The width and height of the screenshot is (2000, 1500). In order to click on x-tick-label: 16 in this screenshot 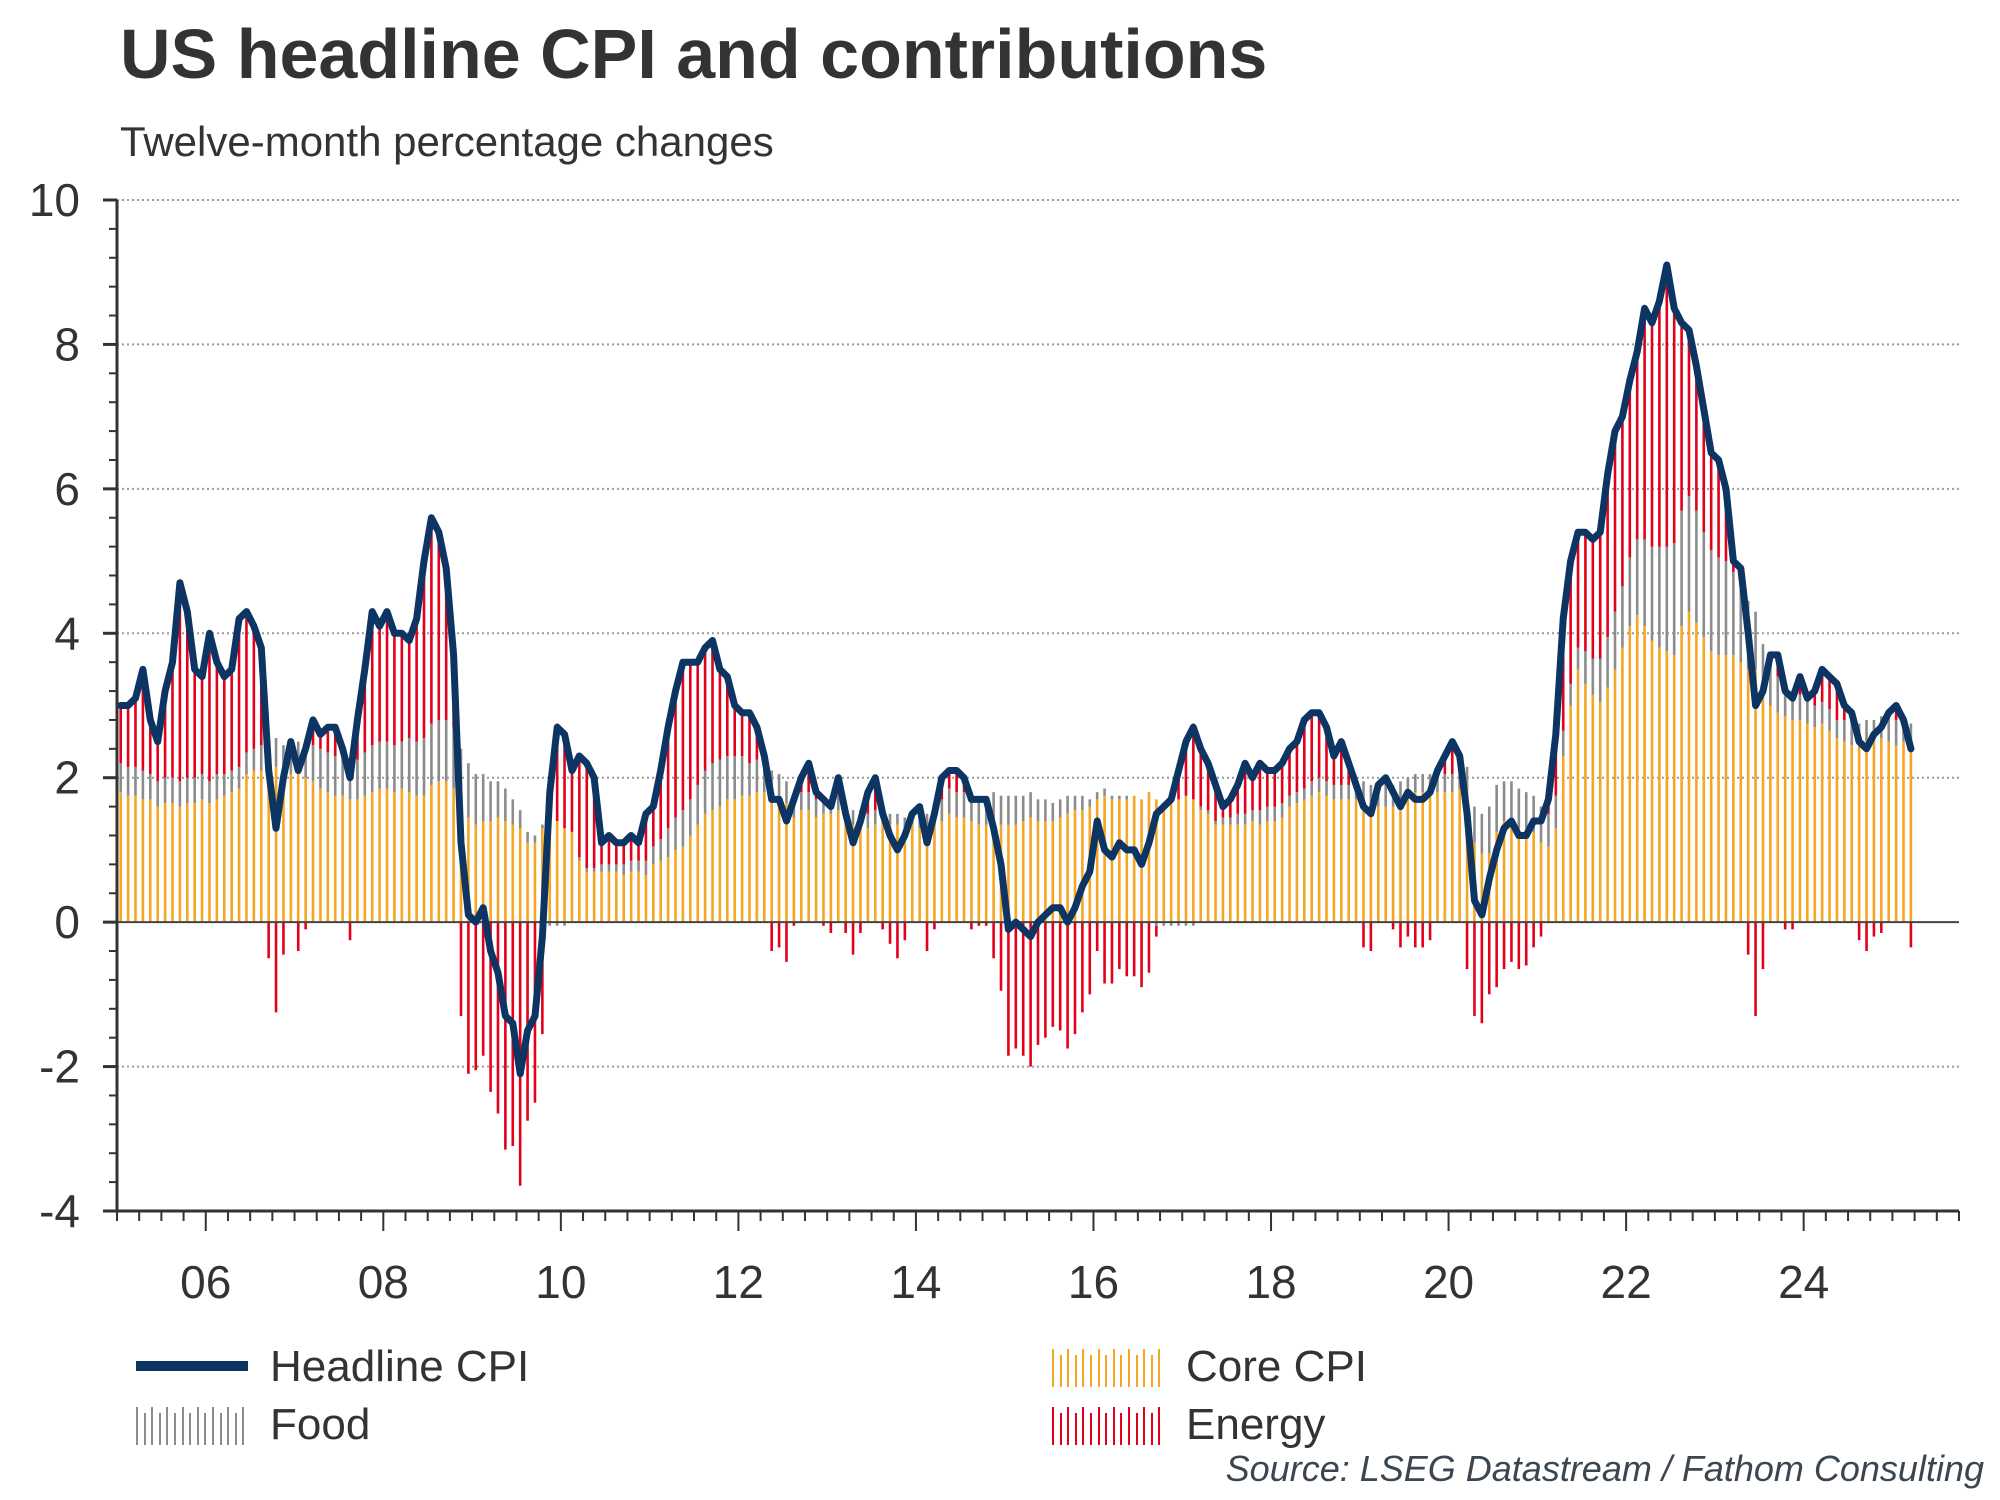, I will do `click(1093, 1282)`.